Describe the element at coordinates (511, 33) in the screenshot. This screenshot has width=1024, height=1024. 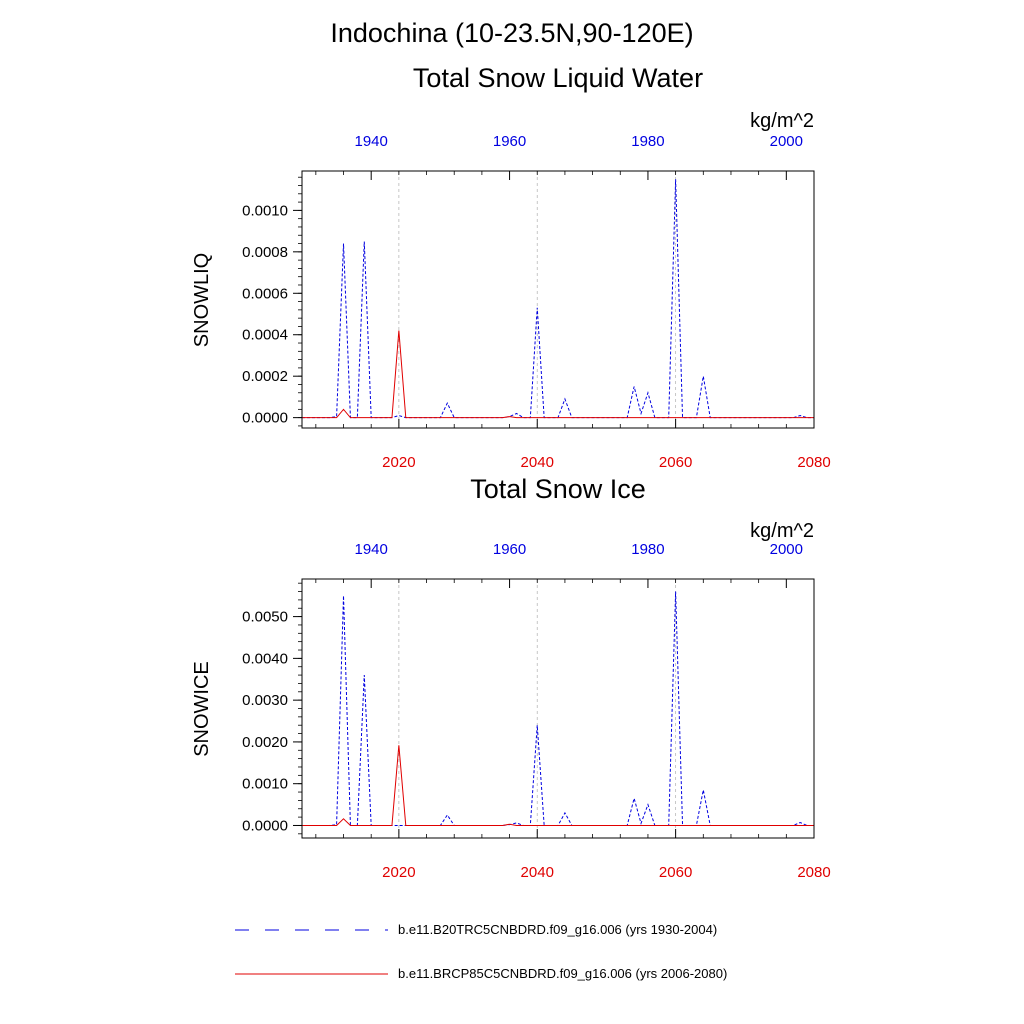
I see `page-title: Indochina (10-23.5N,90-120E)` at that location.